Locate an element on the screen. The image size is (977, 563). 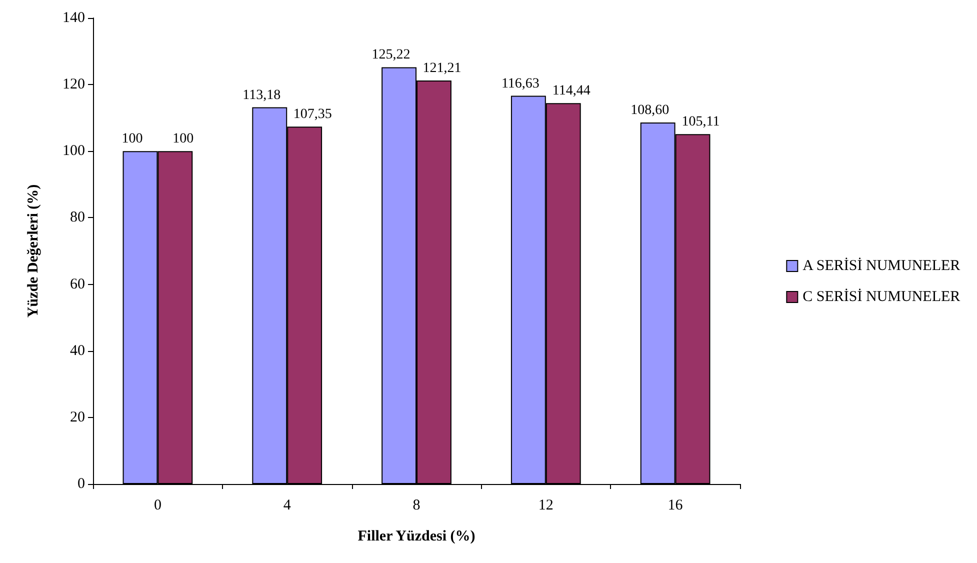
y-tick-label: 80 is located at coordinates (77, 218).